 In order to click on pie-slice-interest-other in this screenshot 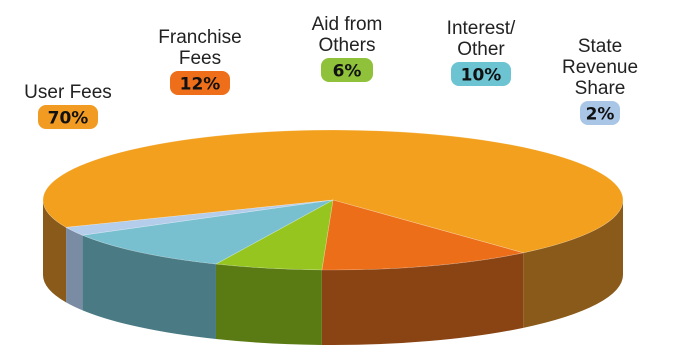, I will do `click(207, 232)`.